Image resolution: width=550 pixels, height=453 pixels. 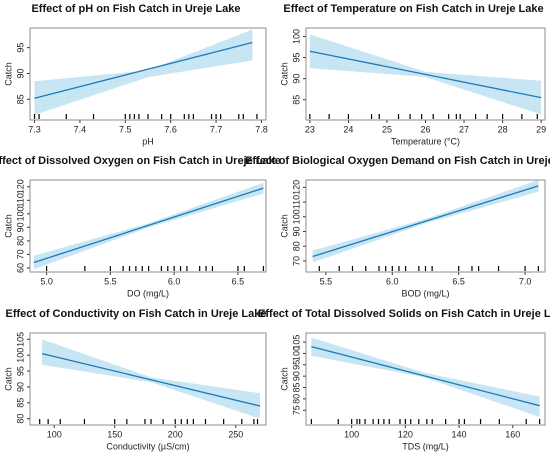 What do you see at coordinates (148, 293) in the screenshot?
I see `x-axis-label: DO (mg/L)` at bounding box center [148, 293].